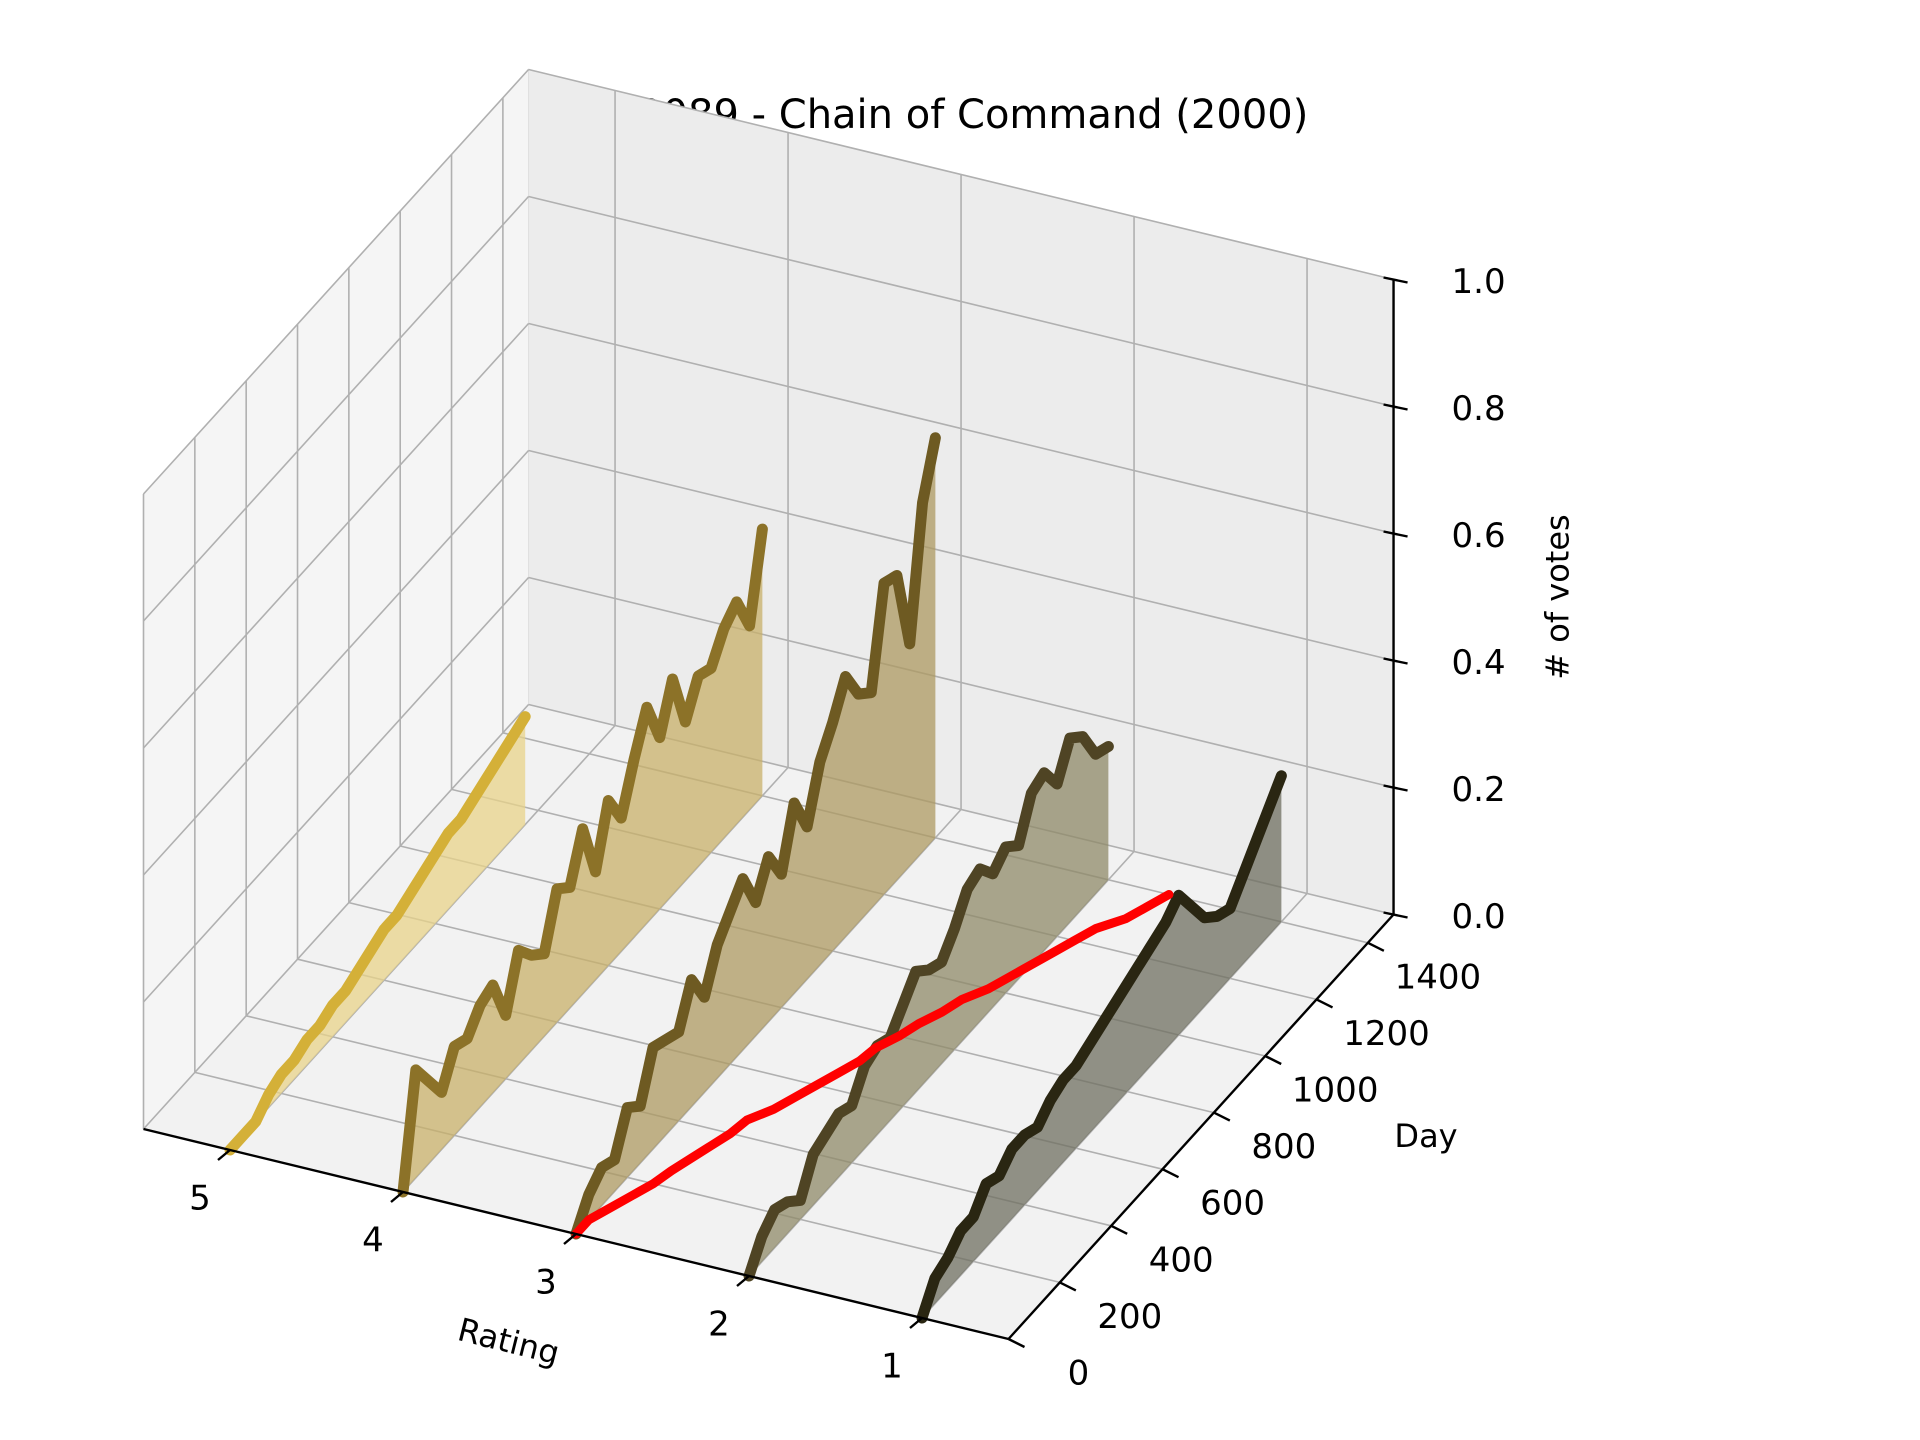 The height and width of the screenshot is (1440, 1920). Describe the element at coordinates (200, 1199) in the screenshot. I see `x-tick-label: 5` at that location.